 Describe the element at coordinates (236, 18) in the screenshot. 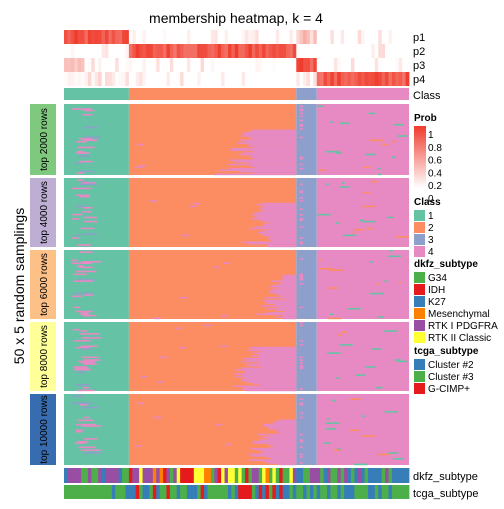

I see `chart-title: membership heatmap, k = 4` at that location.